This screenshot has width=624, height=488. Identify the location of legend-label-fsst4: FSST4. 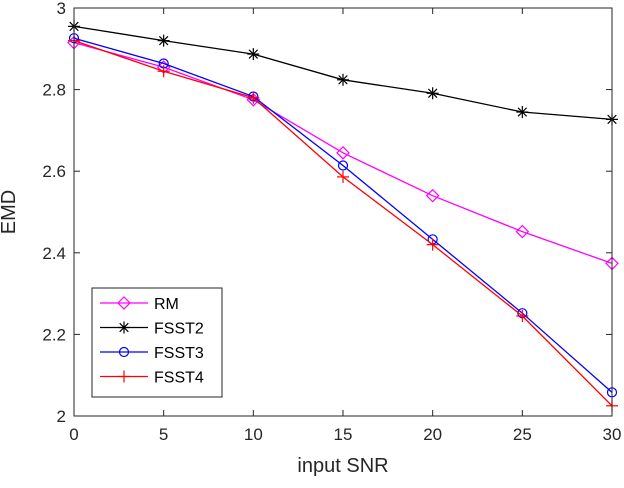
(179, 378).